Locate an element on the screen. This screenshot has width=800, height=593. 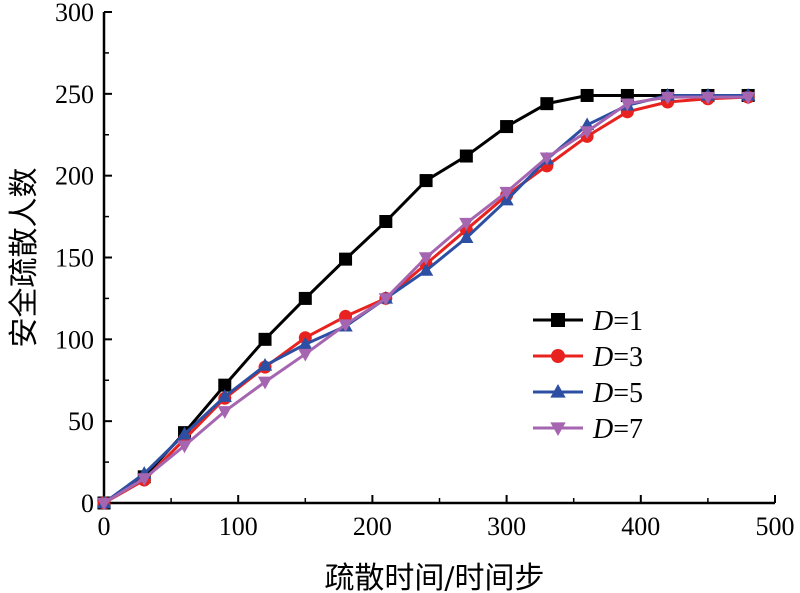
legend-item: D=5 is located at coordinates (588, 393).